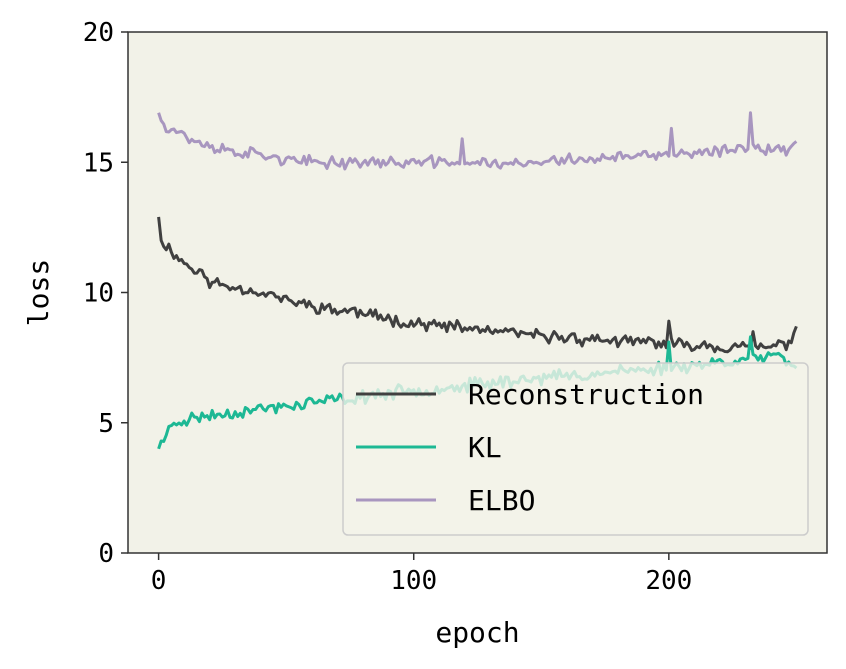 Image resolution: width=846 pixels, height=669 pixels. What do you see at coordinates (485, 447) in the screenshot?
I see `legend-label-kl: KL` at bounding box center [485, 447].